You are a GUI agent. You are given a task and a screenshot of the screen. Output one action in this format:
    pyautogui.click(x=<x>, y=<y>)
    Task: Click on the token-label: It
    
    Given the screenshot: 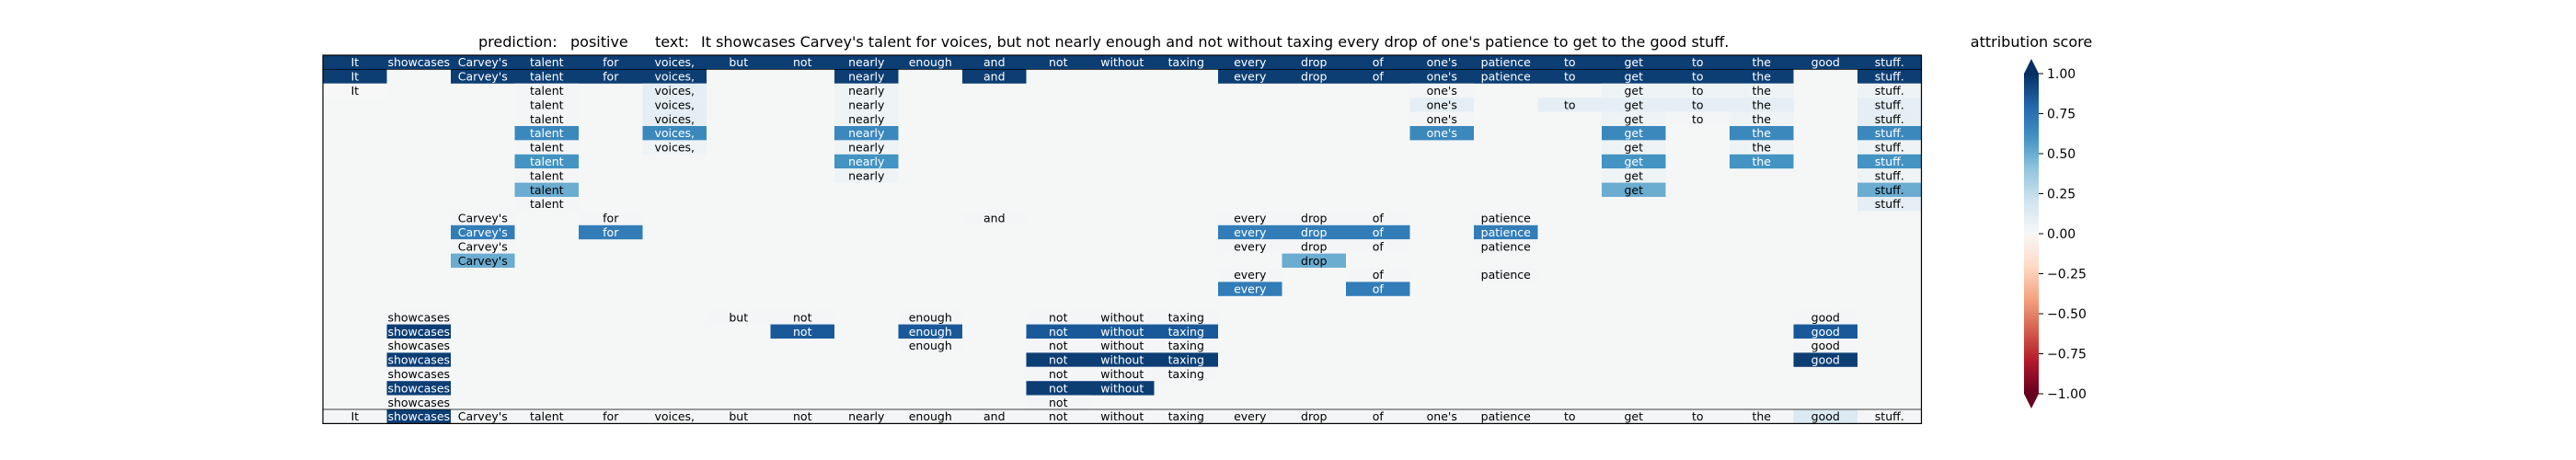 What is the action you would take?
    pyautogui.click(x=355, y=62)
    